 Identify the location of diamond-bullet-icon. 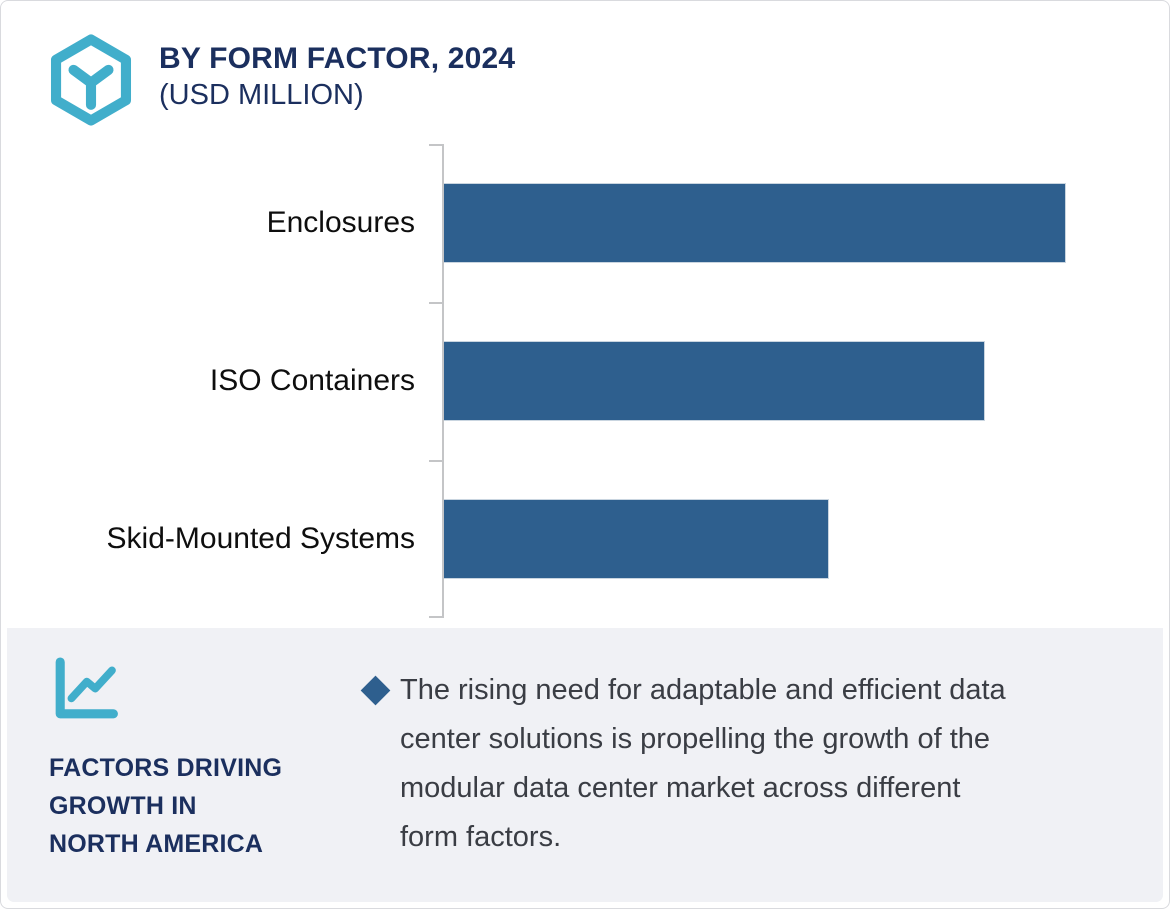
(375, 690).